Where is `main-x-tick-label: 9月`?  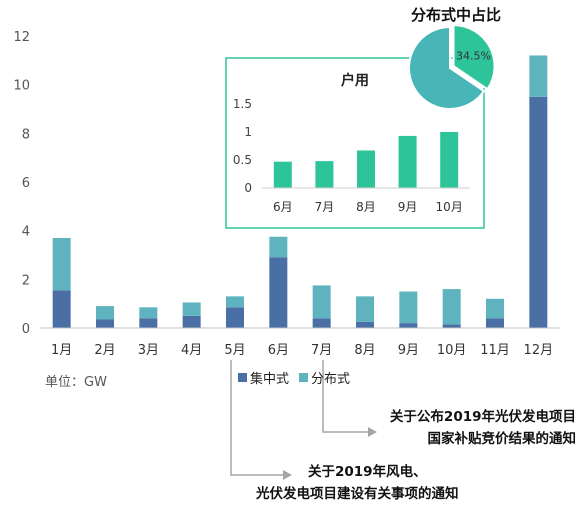
main-x-tick-label: 9月 is located at coordinates (408, 350).